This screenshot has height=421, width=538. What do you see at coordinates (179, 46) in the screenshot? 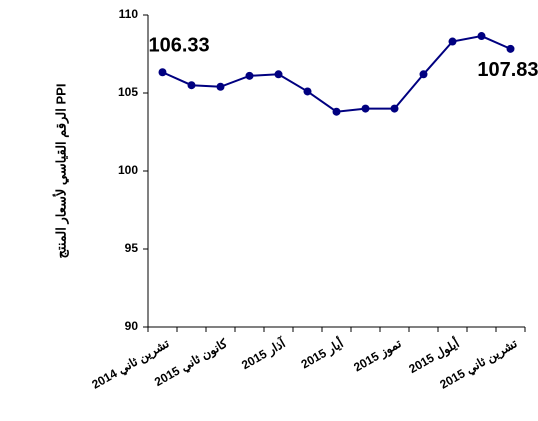
I see `data-label: 106.33` at bounding box center [179, 46].